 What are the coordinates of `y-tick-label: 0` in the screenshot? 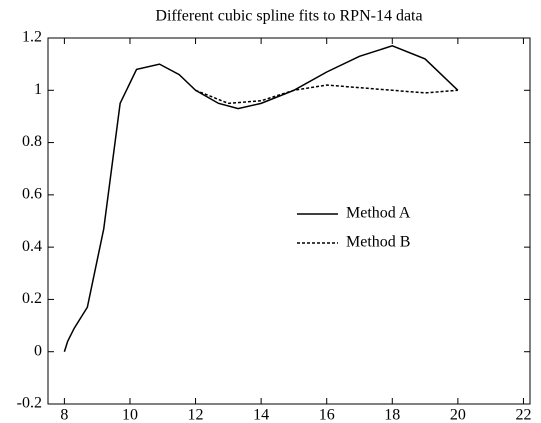 It's located at (38, 350).